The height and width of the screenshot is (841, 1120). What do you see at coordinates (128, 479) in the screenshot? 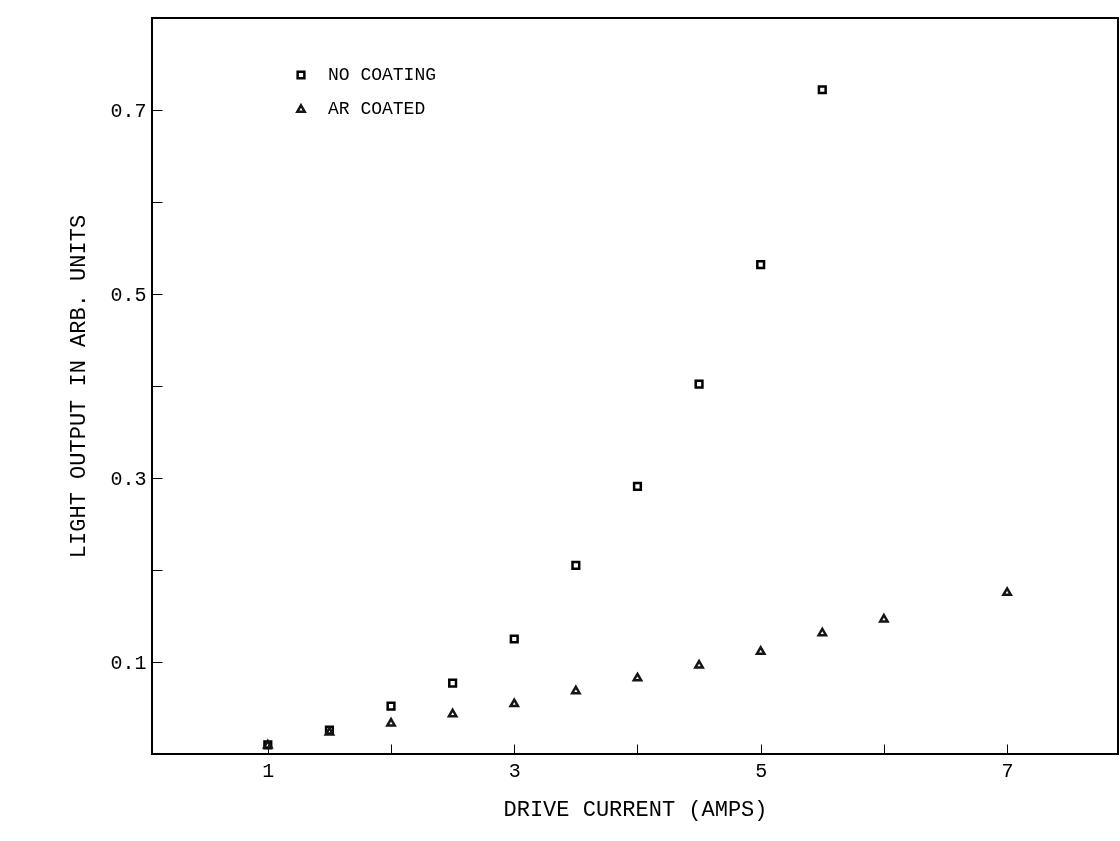
I see `y-tick-label: 0.3` at bounding box center [128, 479].